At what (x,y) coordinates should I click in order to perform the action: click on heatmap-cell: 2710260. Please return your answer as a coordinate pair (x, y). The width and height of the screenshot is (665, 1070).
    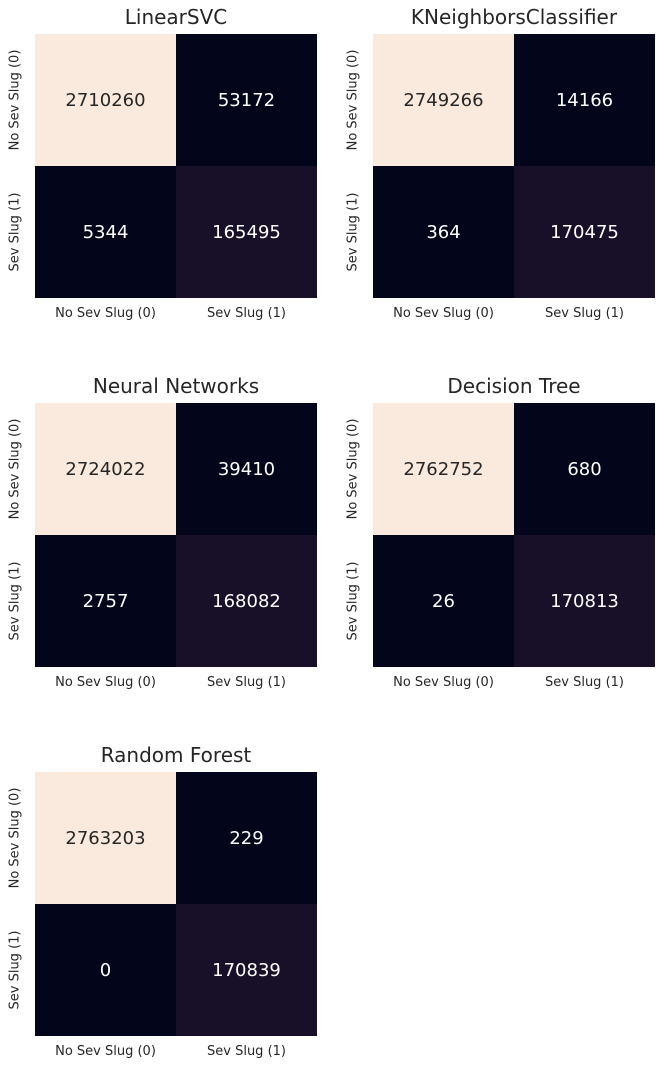
    Looking at the image, I should click on (105, 100).